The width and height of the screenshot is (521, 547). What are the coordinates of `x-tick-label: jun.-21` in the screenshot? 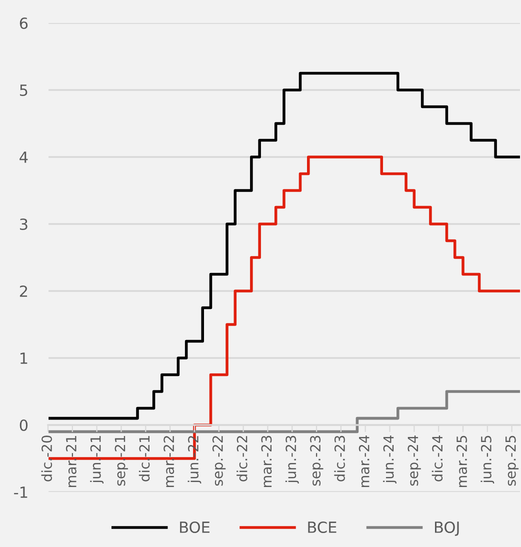 It's located at (97, 460).